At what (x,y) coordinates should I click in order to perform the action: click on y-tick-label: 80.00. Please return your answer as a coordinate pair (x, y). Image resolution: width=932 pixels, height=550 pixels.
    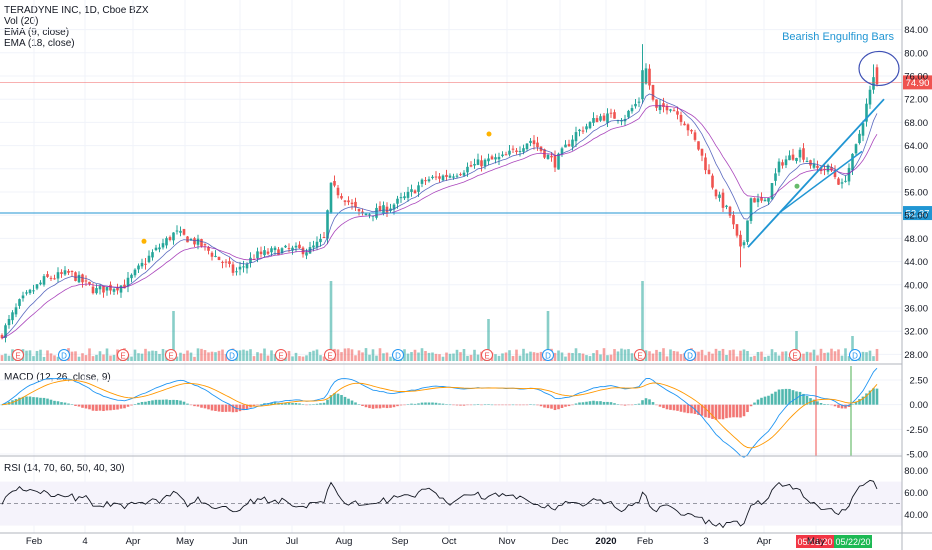
    Looking at the image, I should click on (916, 53).